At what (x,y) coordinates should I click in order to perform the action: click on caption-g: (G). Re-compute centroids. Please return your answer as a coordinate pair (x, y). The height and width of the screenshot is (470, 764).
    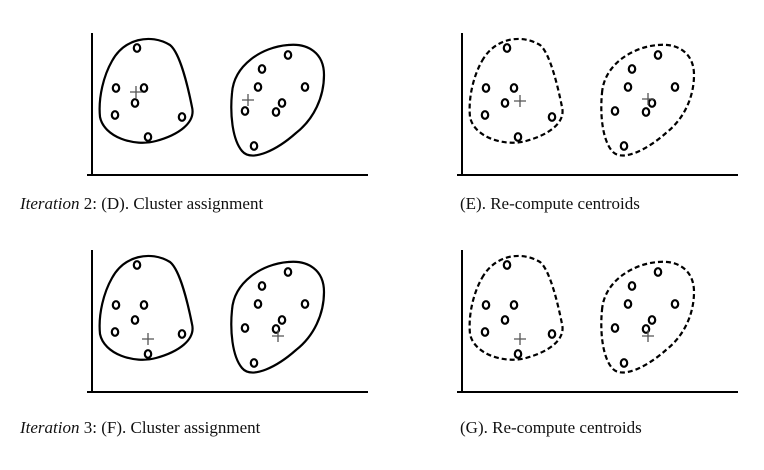
    Looking at the image, I should click on (551, 427).